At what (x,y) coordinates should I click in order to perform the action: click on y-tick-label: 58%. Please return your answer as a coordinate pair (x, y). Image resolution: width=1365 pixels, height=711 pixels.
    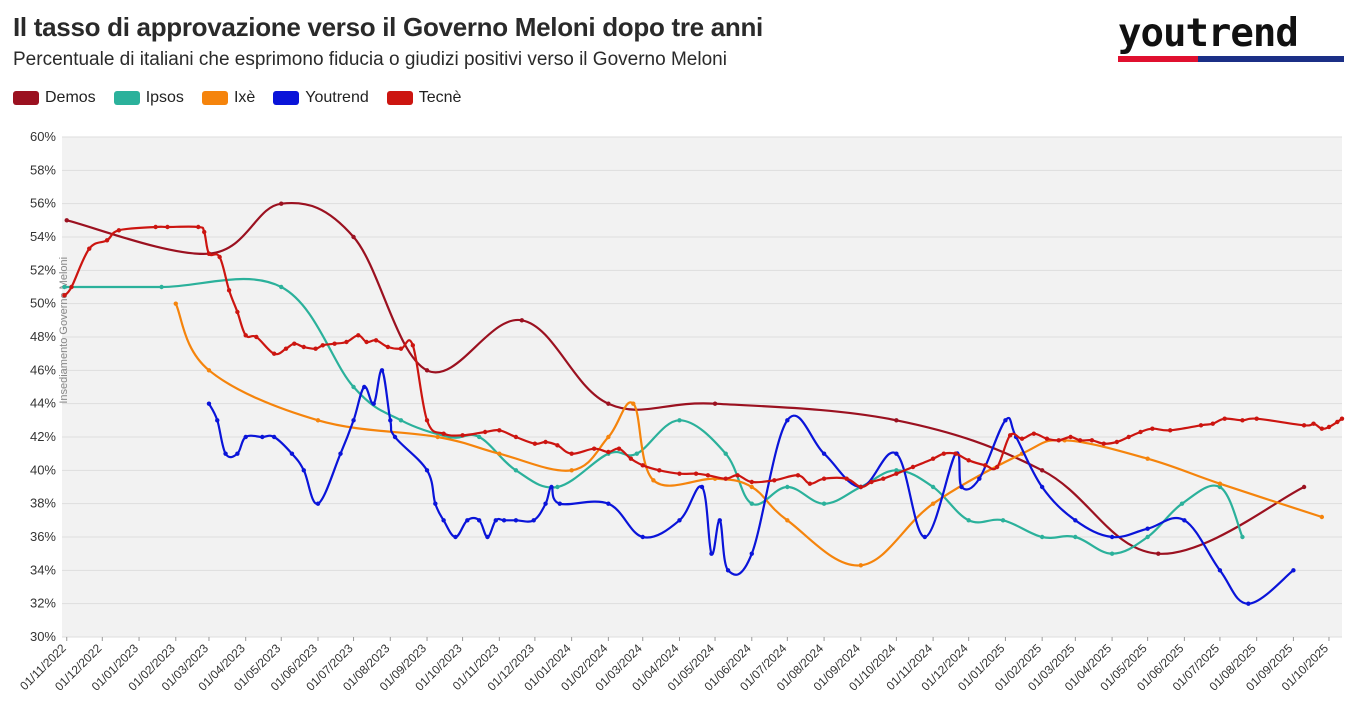
    Looking at the image, I should click on (43, 169).